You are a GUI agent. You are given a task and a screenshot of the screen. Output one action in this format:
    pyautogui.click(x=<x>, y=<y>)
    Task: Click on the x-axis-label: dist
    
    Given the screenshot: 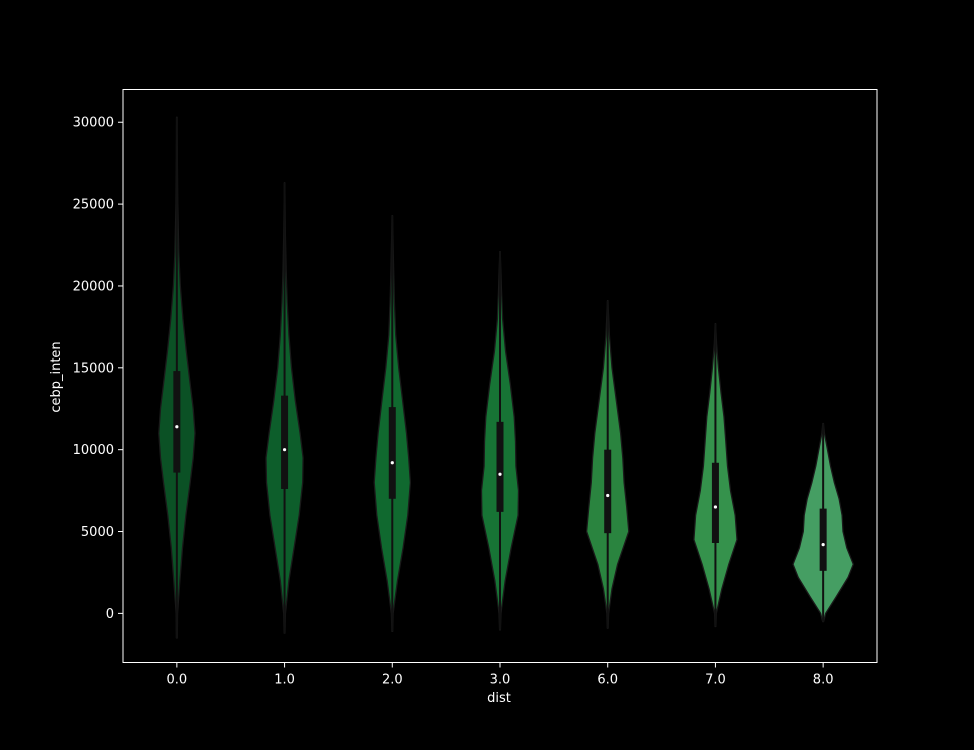 What is the action you would take?
    pyautogui.click(x=499, y=698)
    